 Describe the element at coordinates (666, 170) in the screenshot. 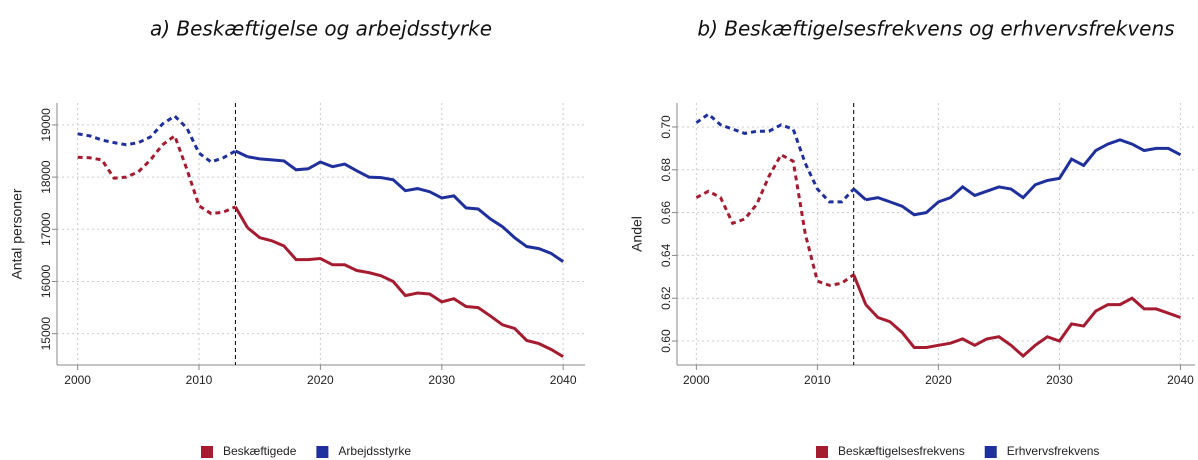

I see `y-tick-label: 0.68` at that location.